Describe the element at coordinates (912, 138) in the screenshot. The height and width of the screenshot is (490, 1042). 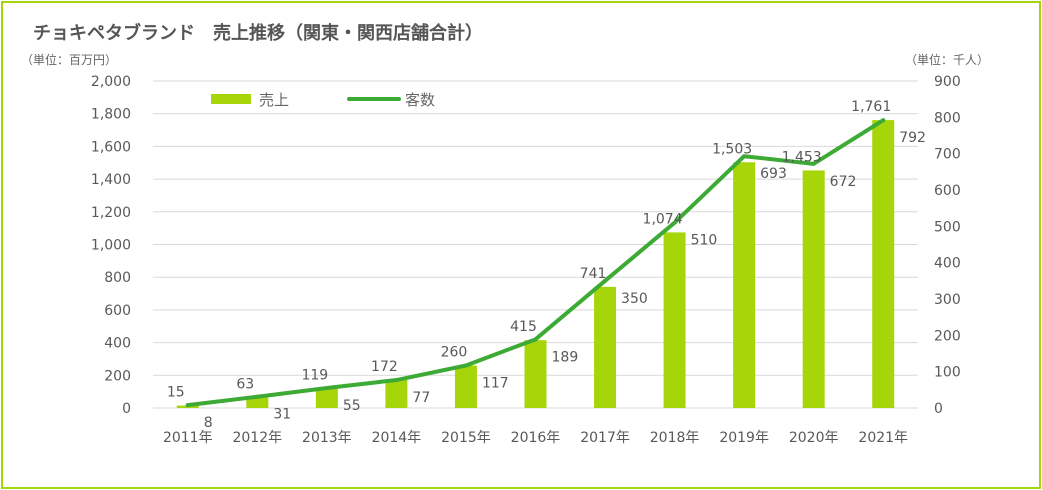
I see `customer-value-label: 792` at that location.